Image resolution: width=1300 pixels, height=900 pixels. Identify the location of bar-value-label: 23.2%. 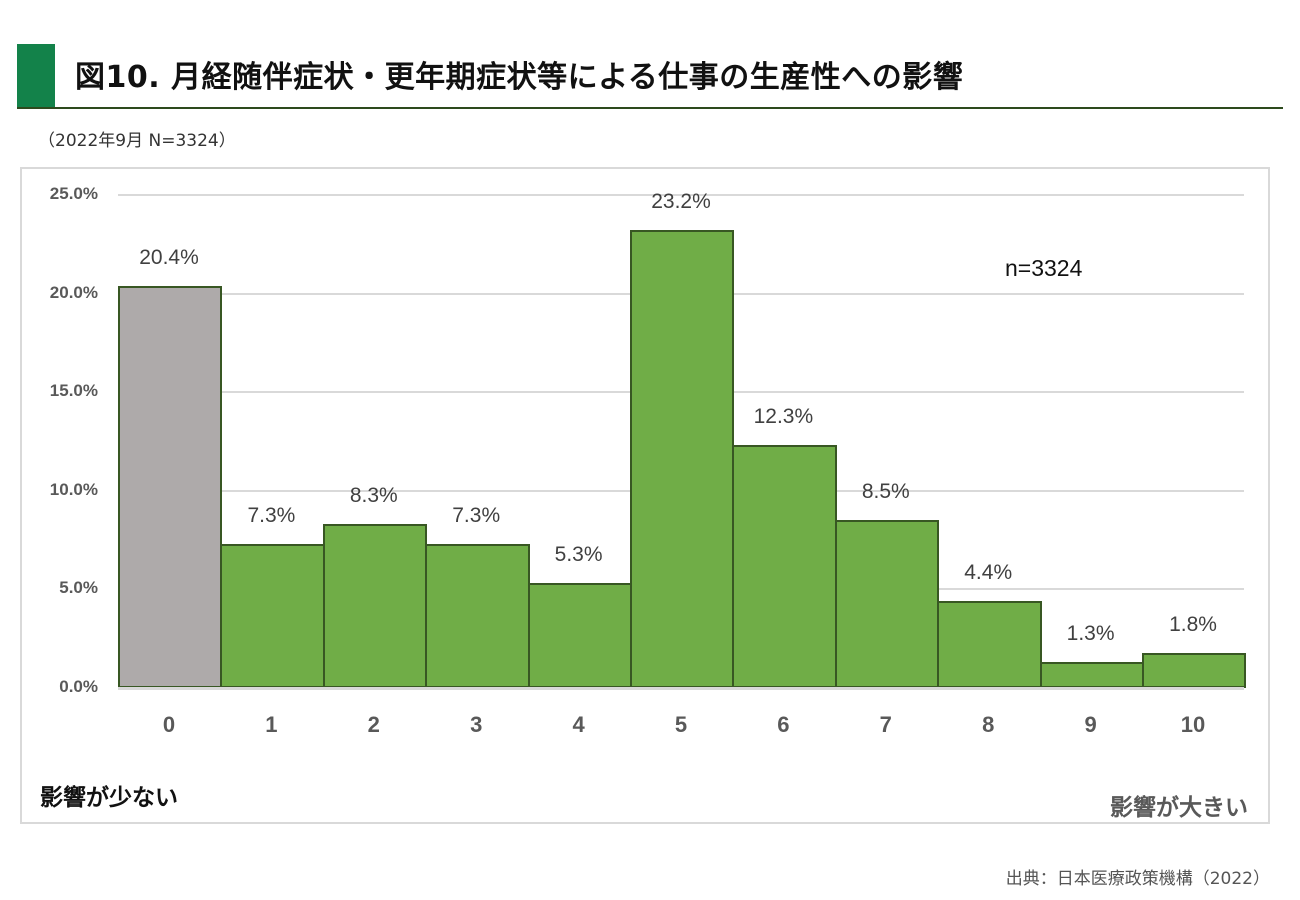
(681, 202).